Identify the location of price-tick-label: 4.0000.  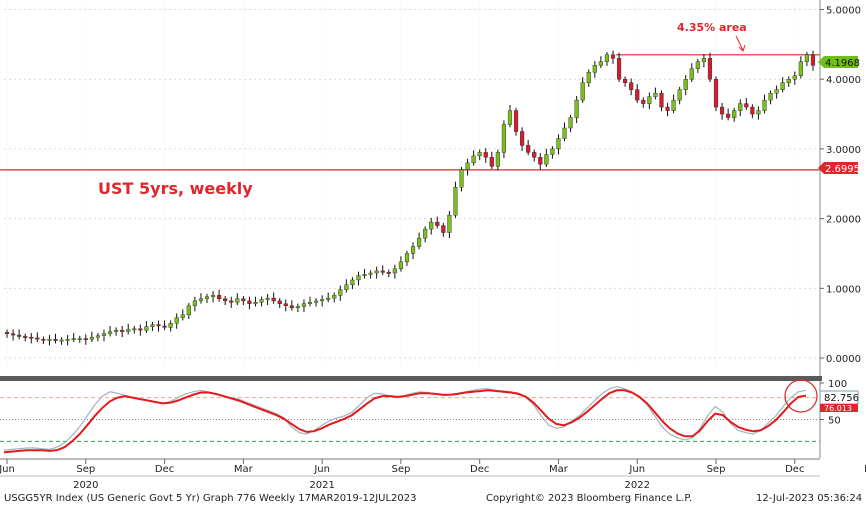
(843, 80).